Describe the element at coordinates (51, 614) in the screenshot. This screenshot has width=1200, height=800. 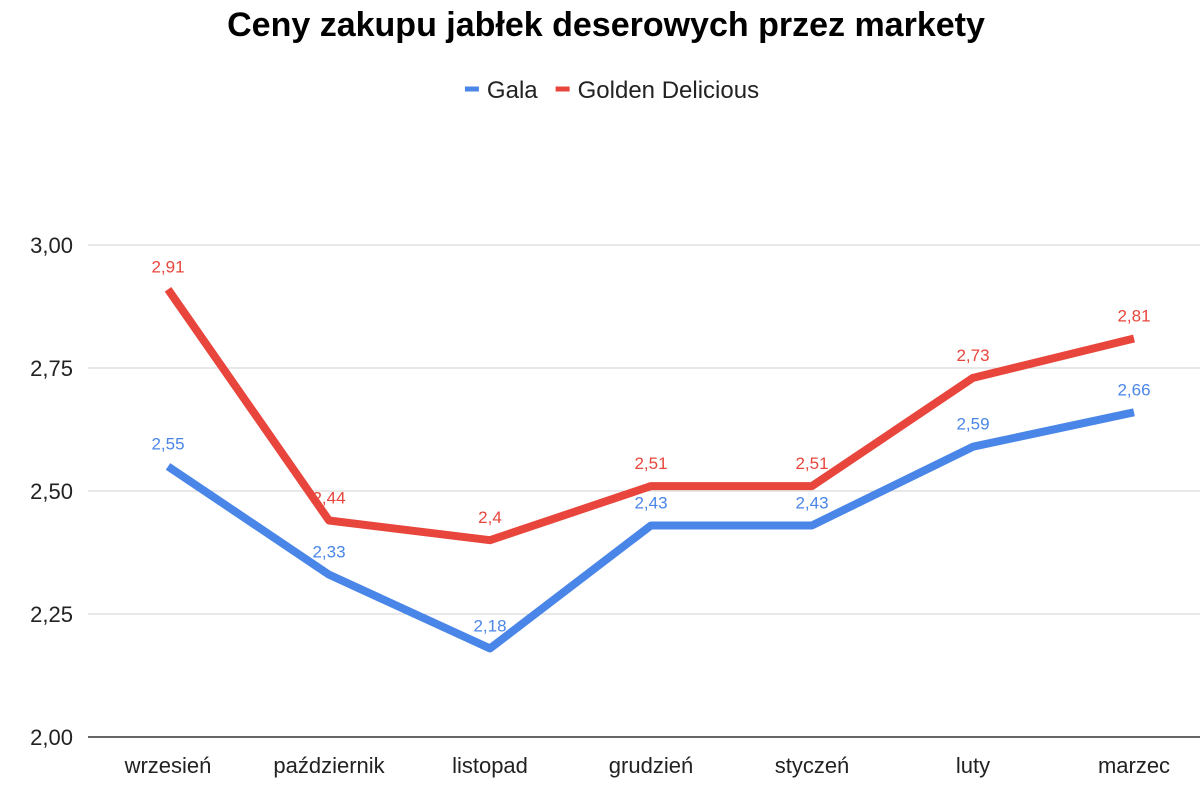
I see `y-tick-label: 2,25` at that location.